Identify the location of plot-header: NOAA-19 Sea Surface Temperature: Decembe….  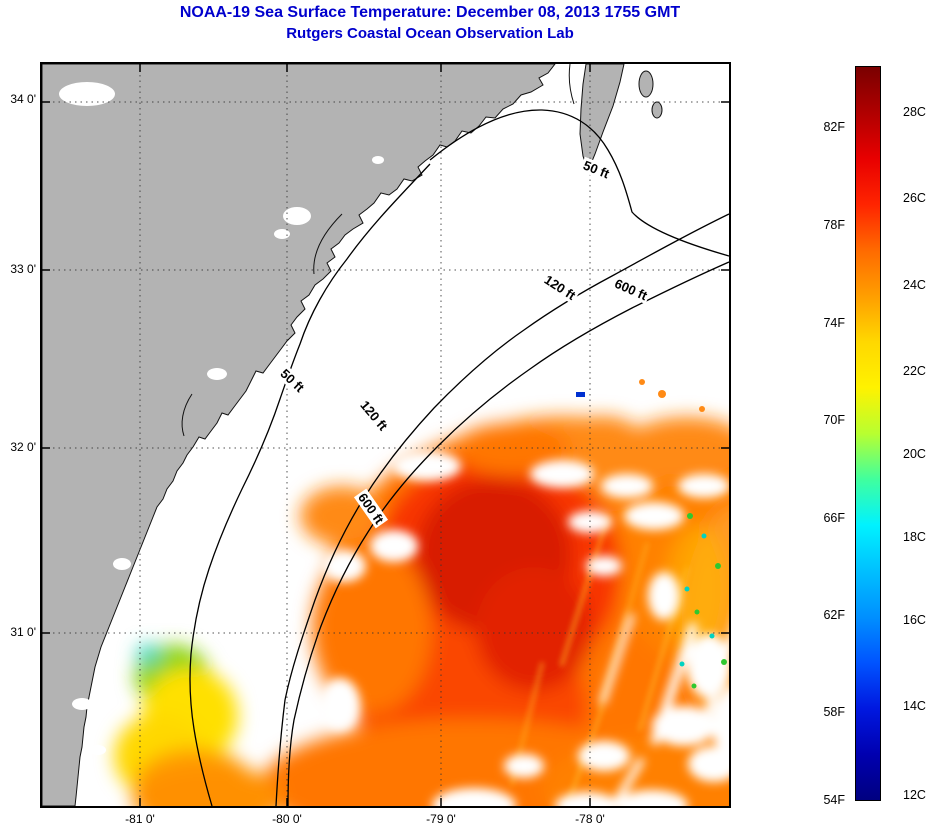
(430, 23).